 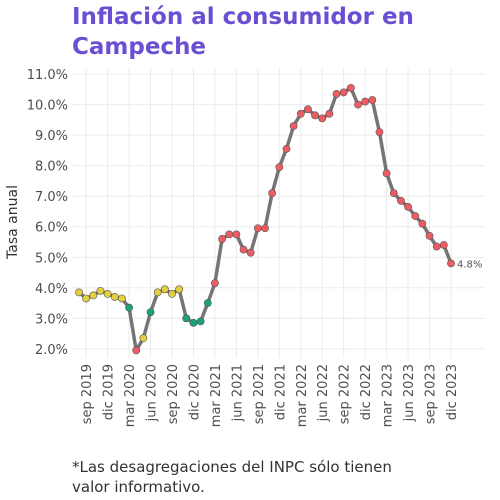 I want to click on x-tick-label: mar 2021, so click(x=216, y=395).